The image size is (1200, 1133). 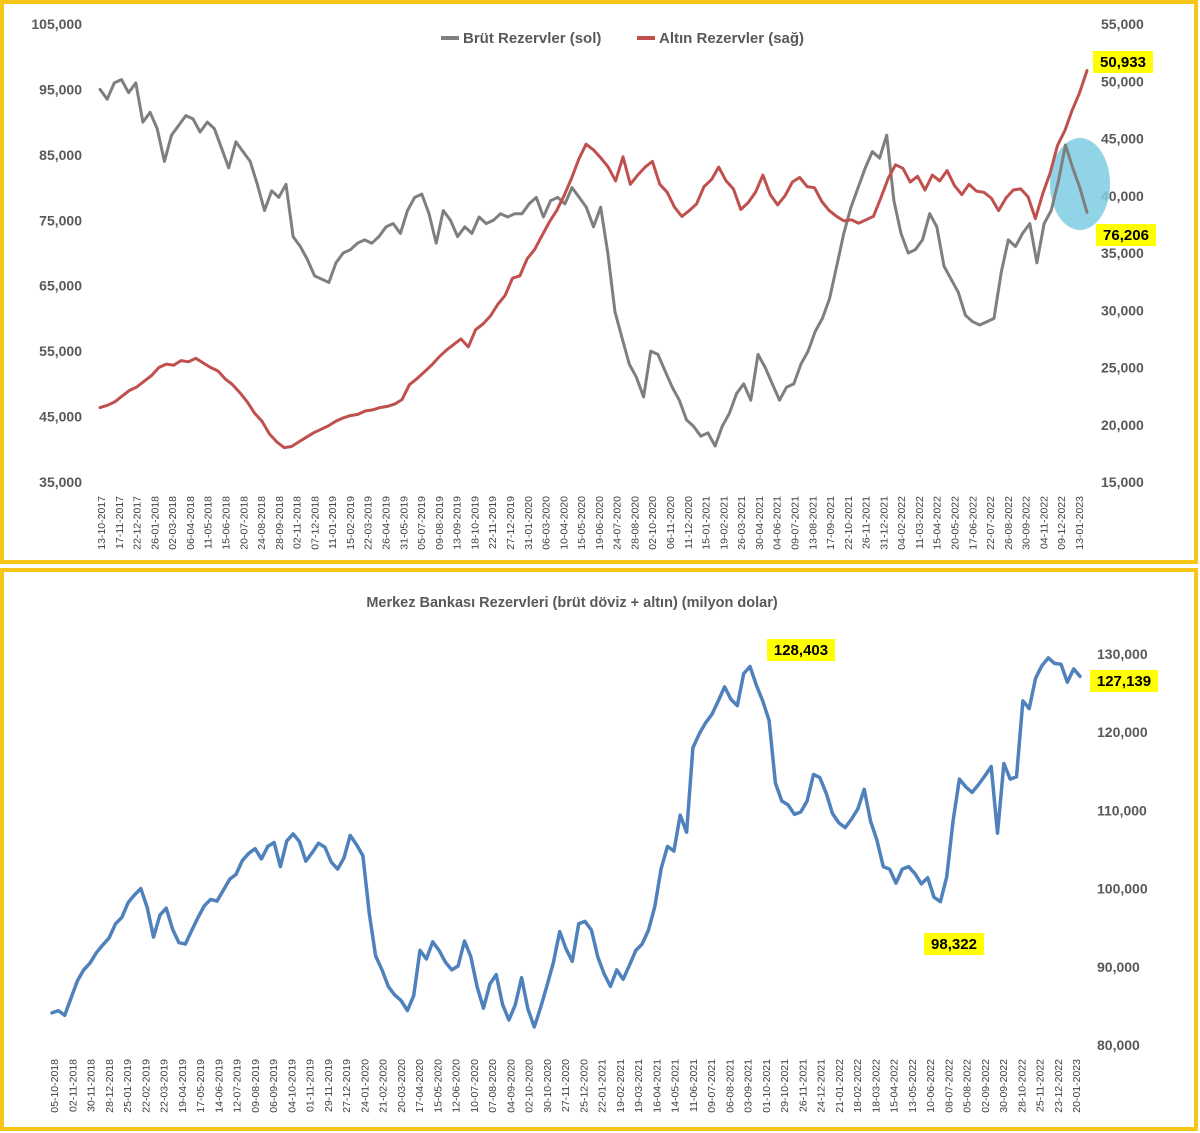 I want to click on right-axis-tick-label: 120,000, so click(x=1122, y=732).